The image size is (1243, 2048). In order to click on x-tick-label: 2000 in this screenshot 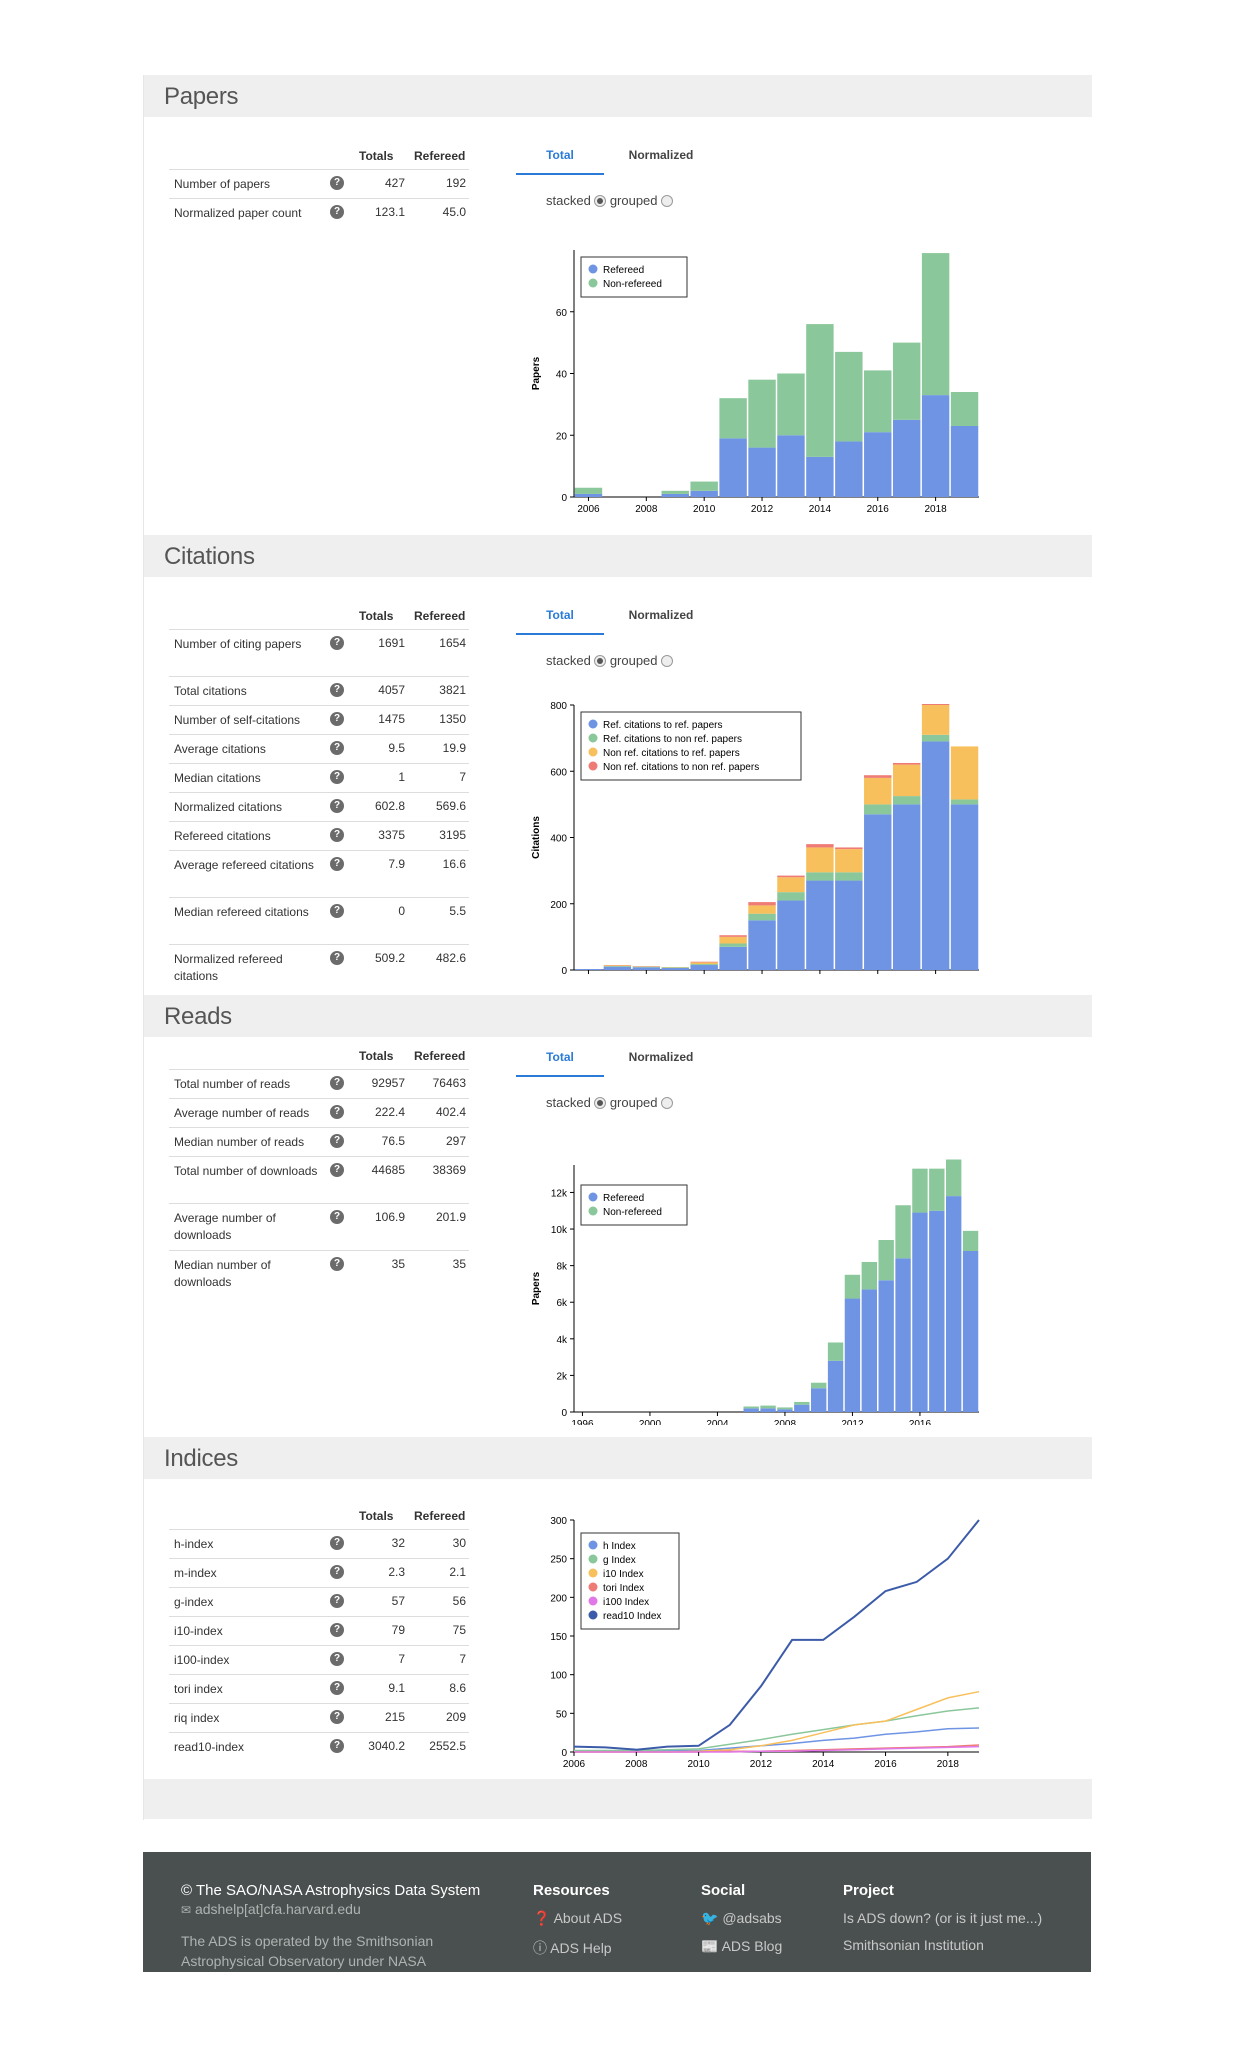, I will do `click(650, 1422)`.